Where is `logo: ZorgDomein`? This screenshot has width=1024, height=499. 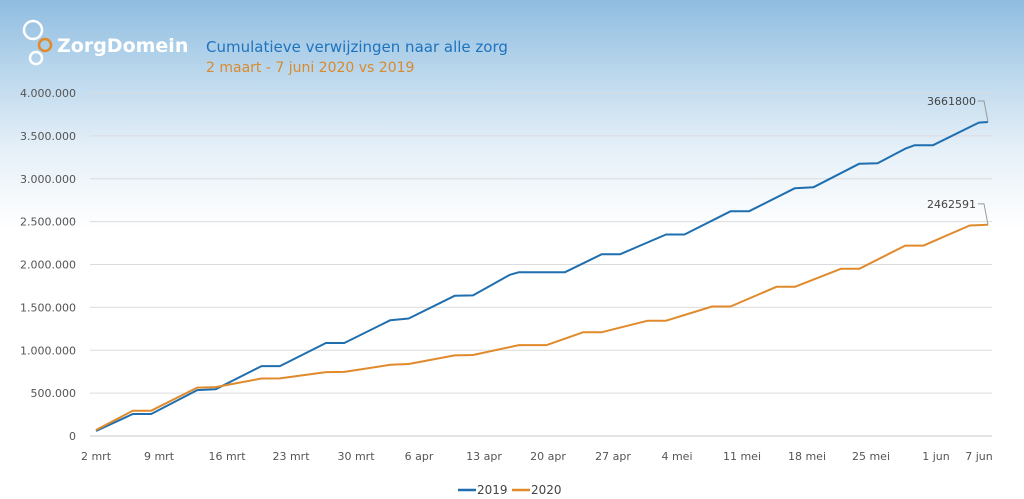
logo: ZorgDomein is located at coordinates (105, 42).